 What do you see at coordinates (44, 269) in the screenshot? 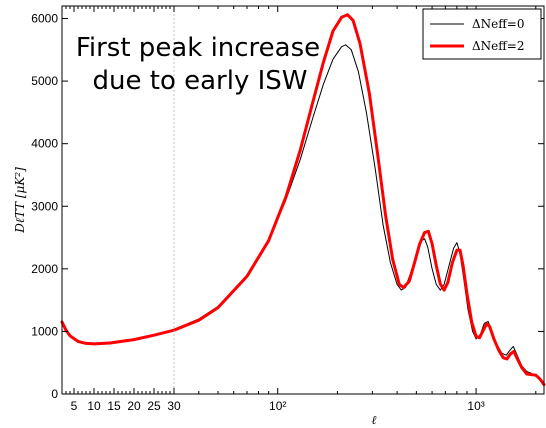
I see `y-tick-label: 2000` at bounding box center [44, 269].